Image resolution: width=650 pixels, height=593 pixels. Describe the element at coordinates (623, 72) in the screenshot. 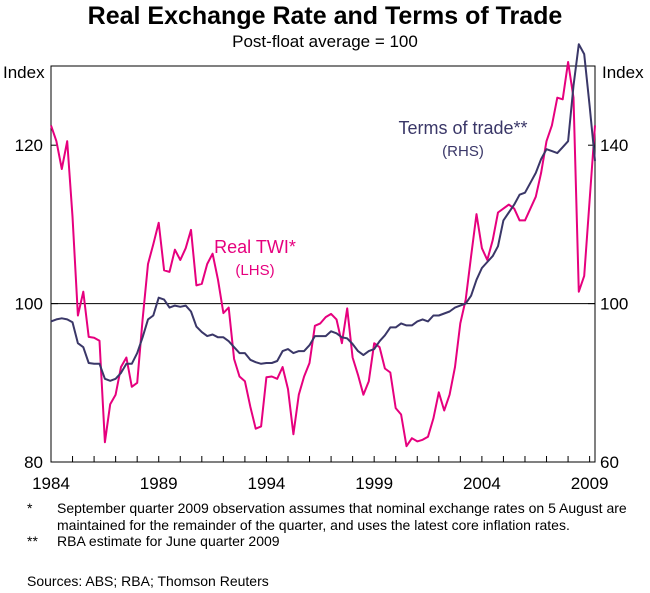

I see `right-axis-unit: Index` at that location.